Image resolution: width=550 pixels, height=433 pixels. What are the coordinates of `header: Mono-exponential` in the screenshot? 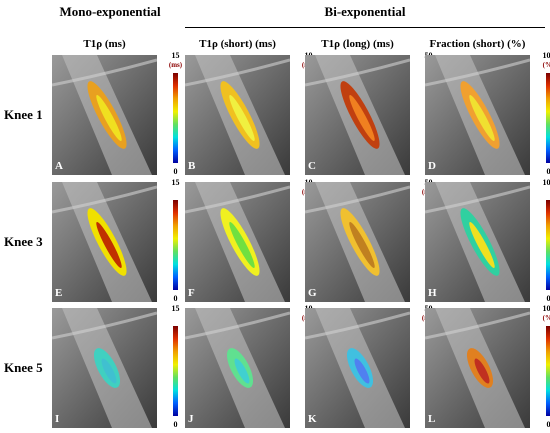 It's located at (110, 11).